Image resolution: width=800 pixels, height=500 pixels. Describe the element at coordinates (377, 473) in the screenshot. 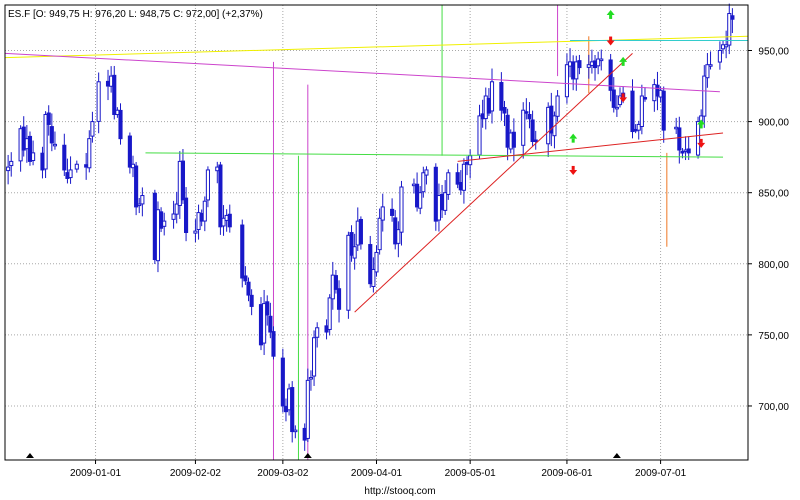

I see `x-tick-label: 2009-04-01` at that location.